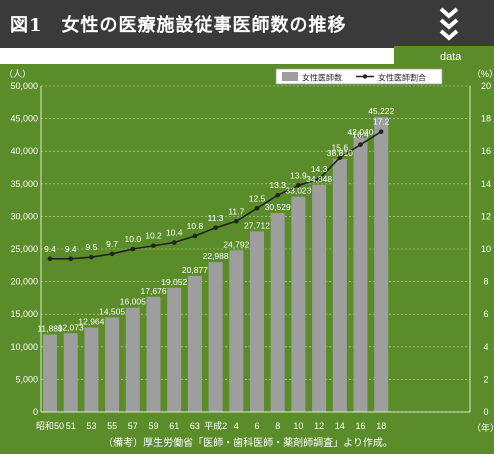 The height and width of the screenshot is (454, 494). What do you see at coordinates (381, 122) in the screenshot?
I see `line-value-label: 17.2` at bounding box center [381, 122].